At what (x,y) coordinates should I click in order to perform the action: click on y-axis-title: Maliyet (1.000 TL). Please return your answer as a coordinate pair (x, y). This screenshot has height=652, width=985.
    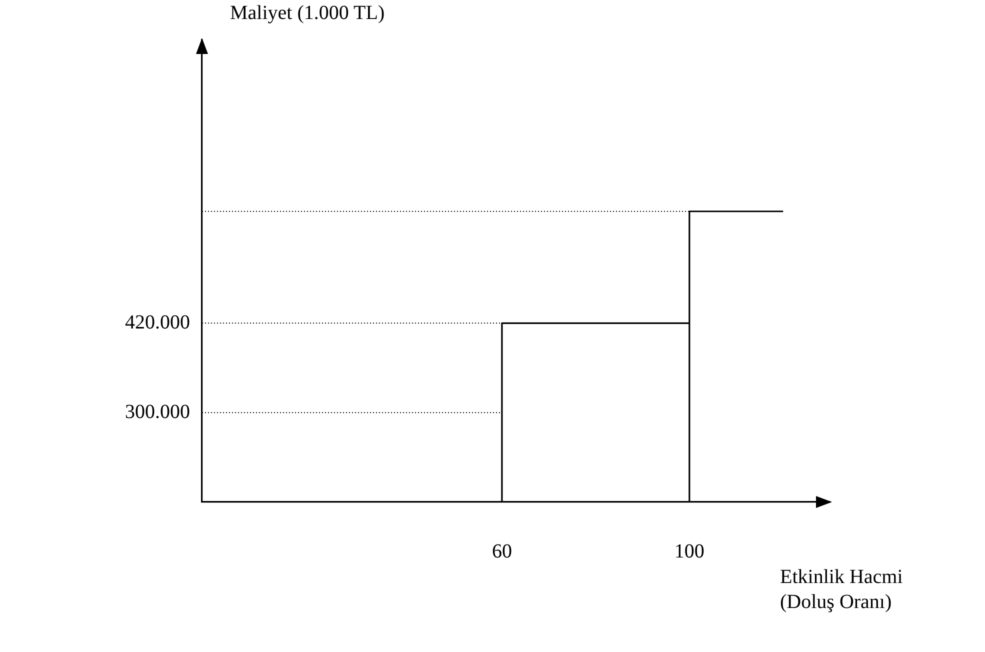
    Looking at the image, I should click on (307, 13).